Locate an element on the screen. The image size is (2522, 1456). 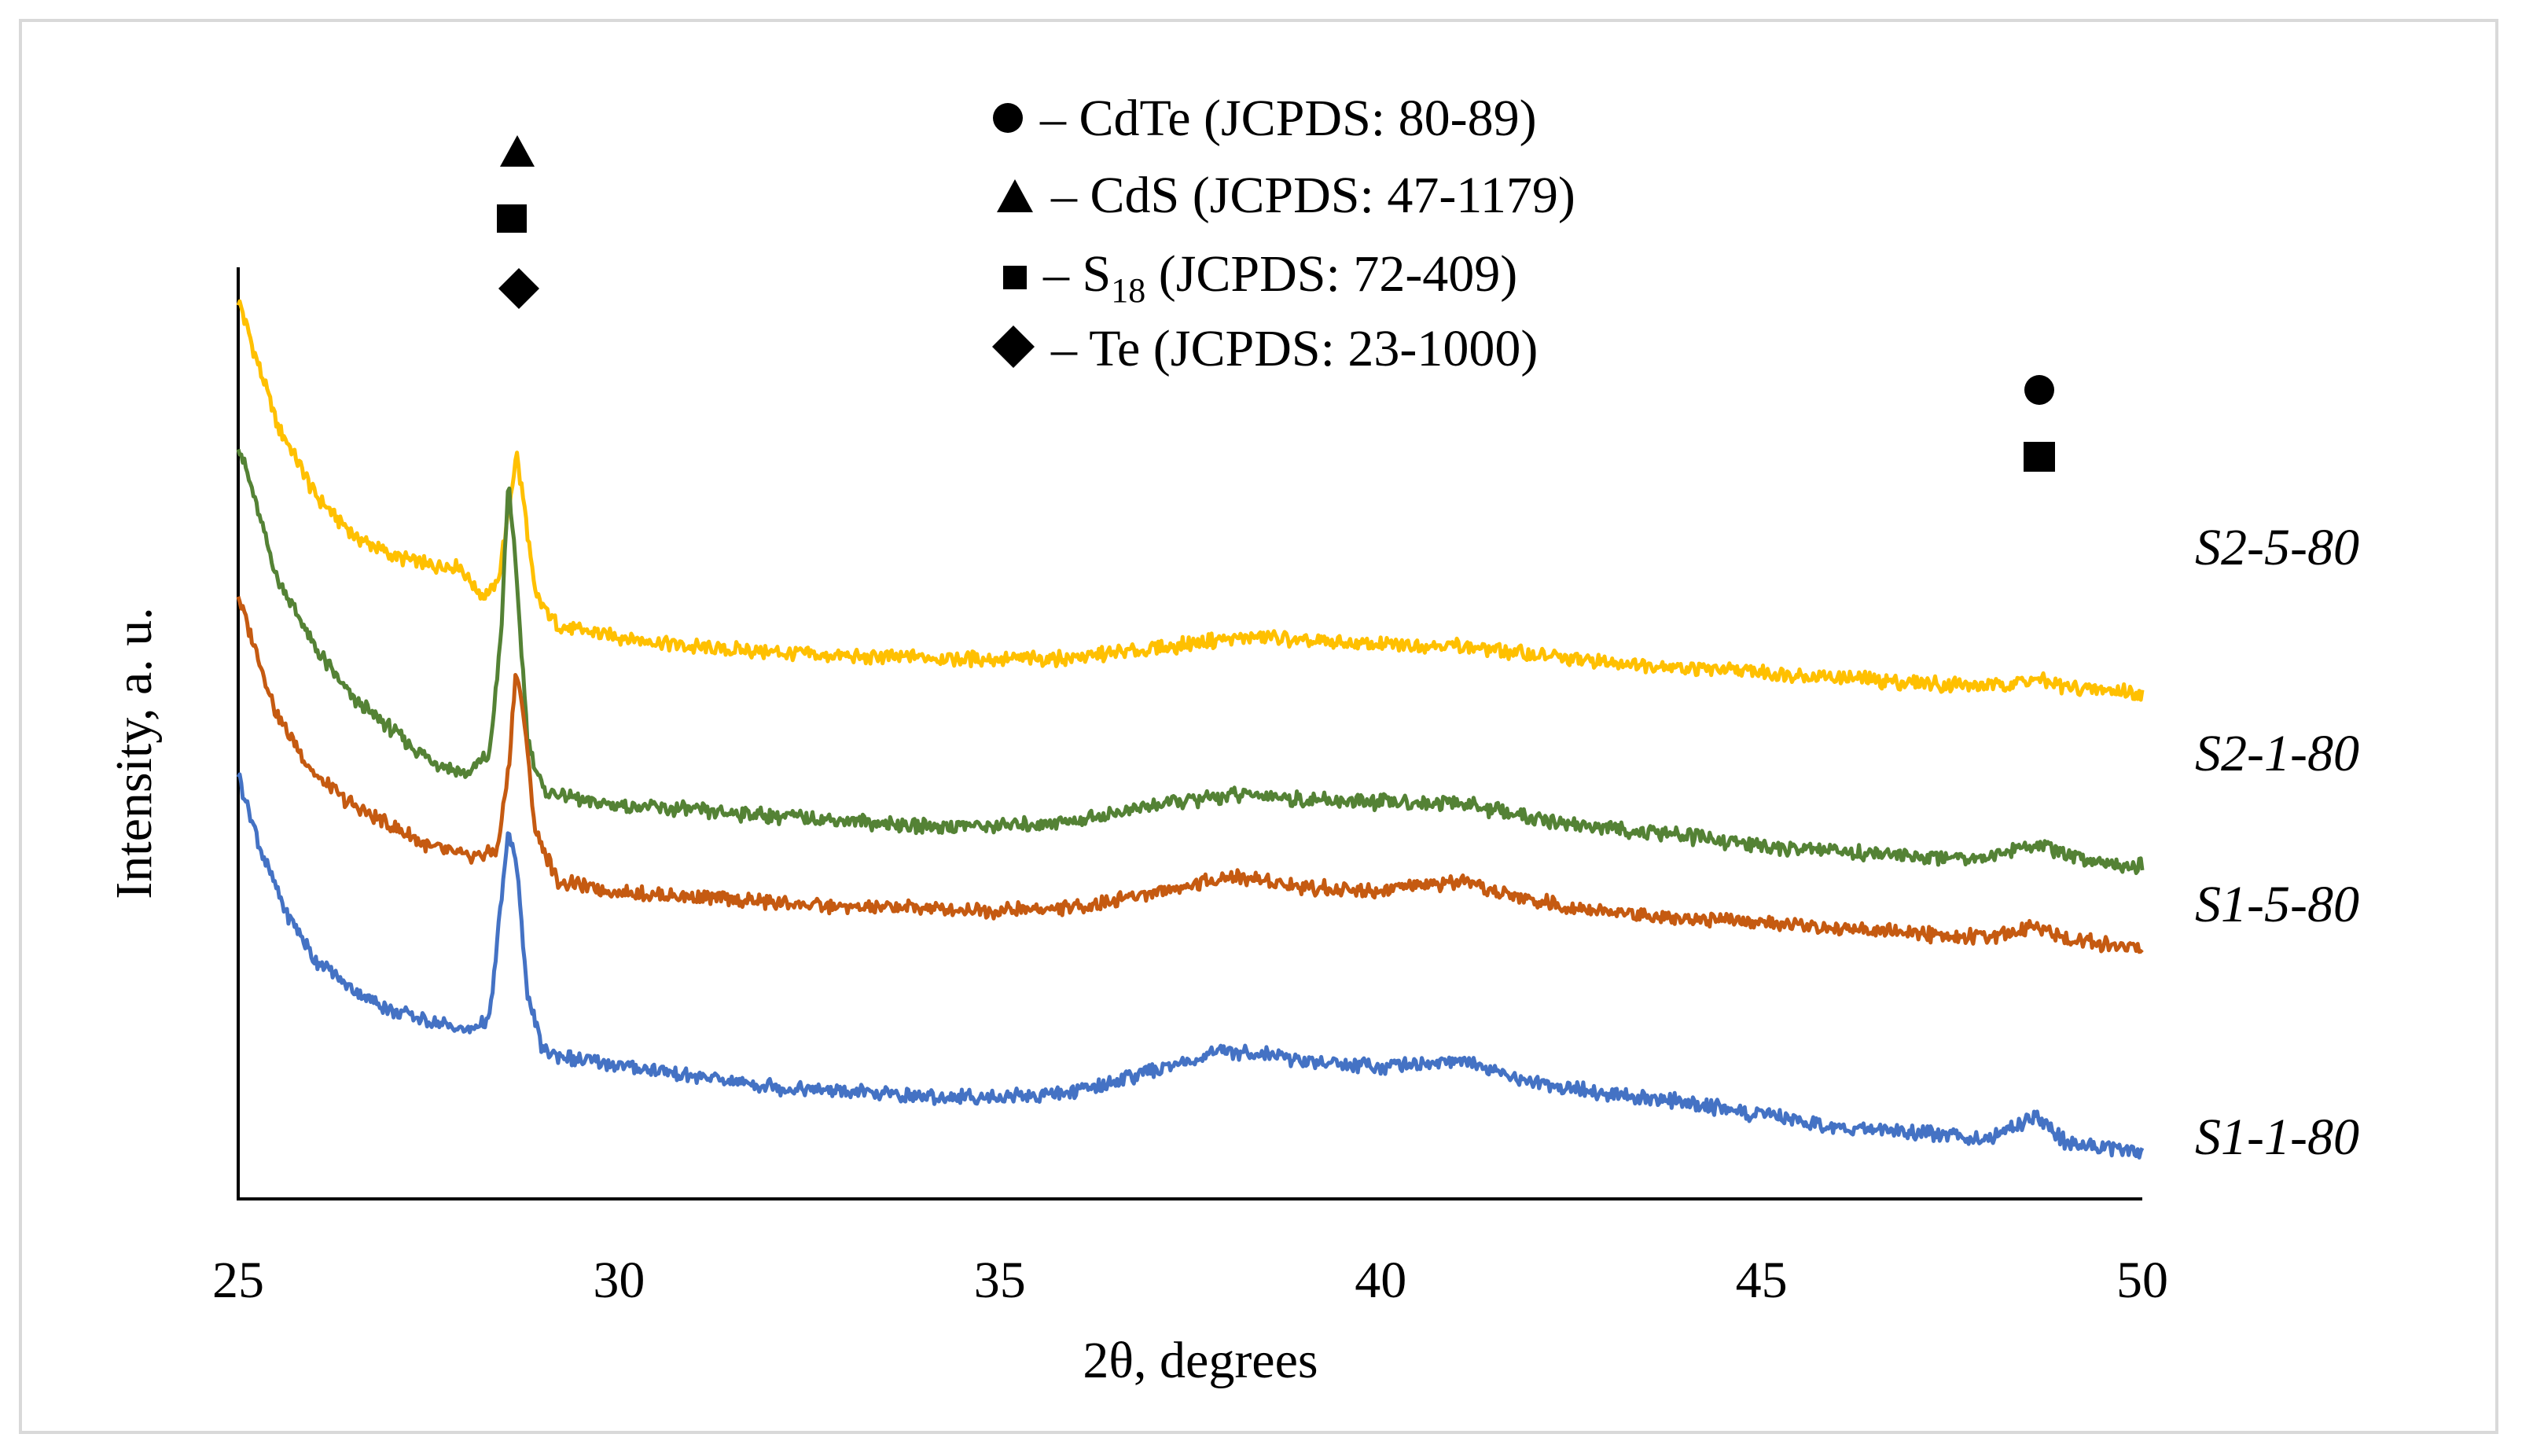
x-tick-labels: 25 30 35 40 45 50 is located at coordinates (1190, 1280).